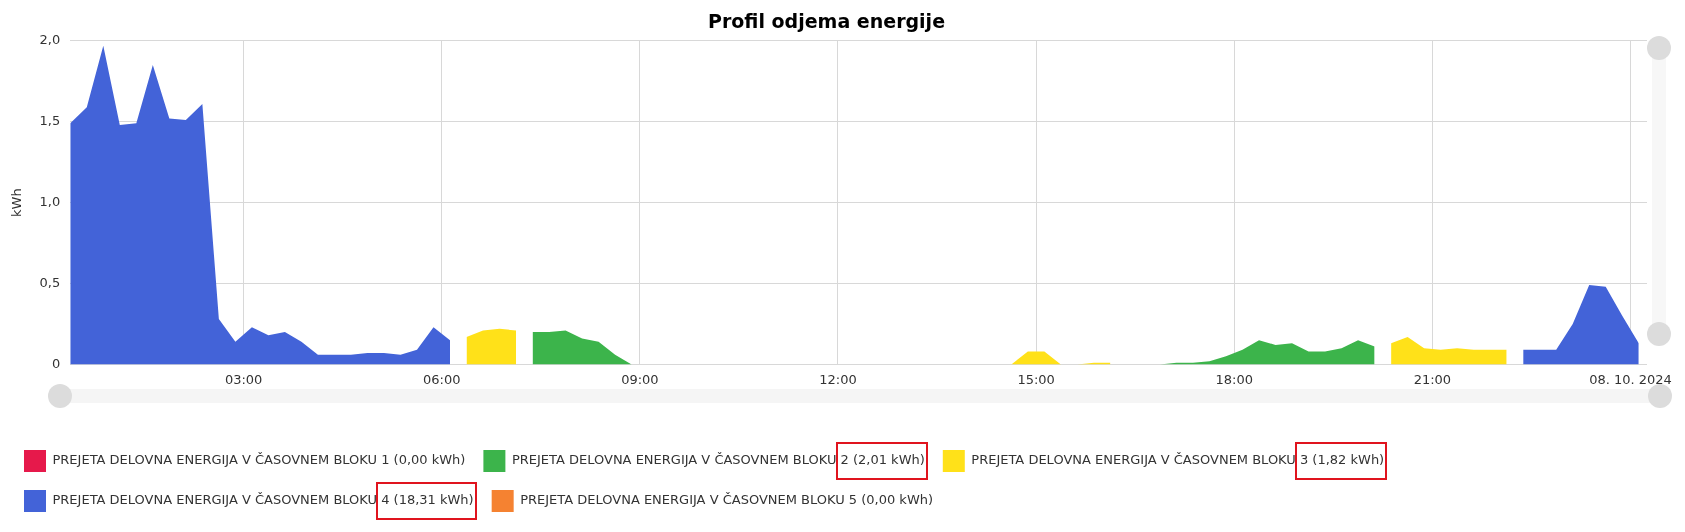 The image size is (1685, 532). I want to click on legend-label: PREJETA DELOVNA ENERGIJA V ČASOVNEM BLOKU 3 (1,82 kWh), so click(1178, 460).